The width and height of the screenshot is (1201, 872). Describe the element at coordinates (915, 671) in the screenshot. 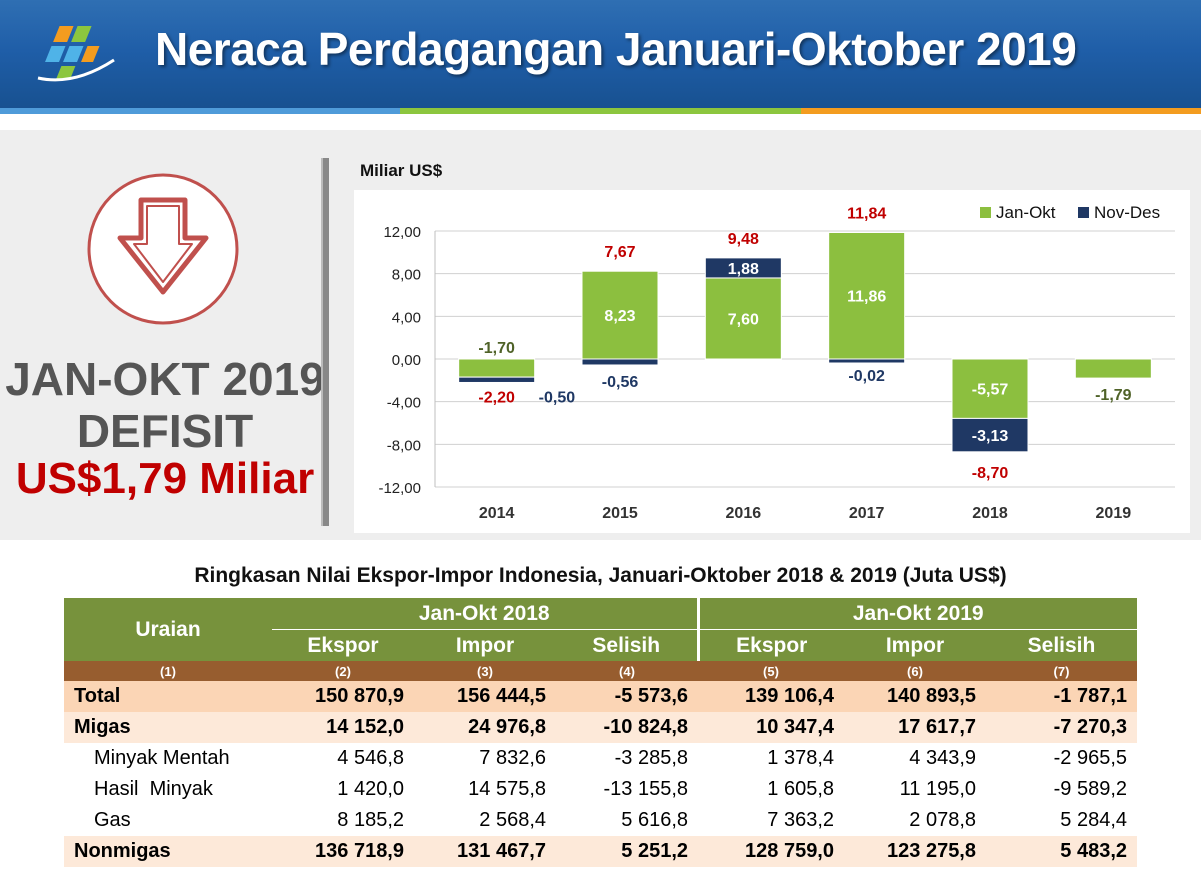

I see `col-number: (6)` at that location.